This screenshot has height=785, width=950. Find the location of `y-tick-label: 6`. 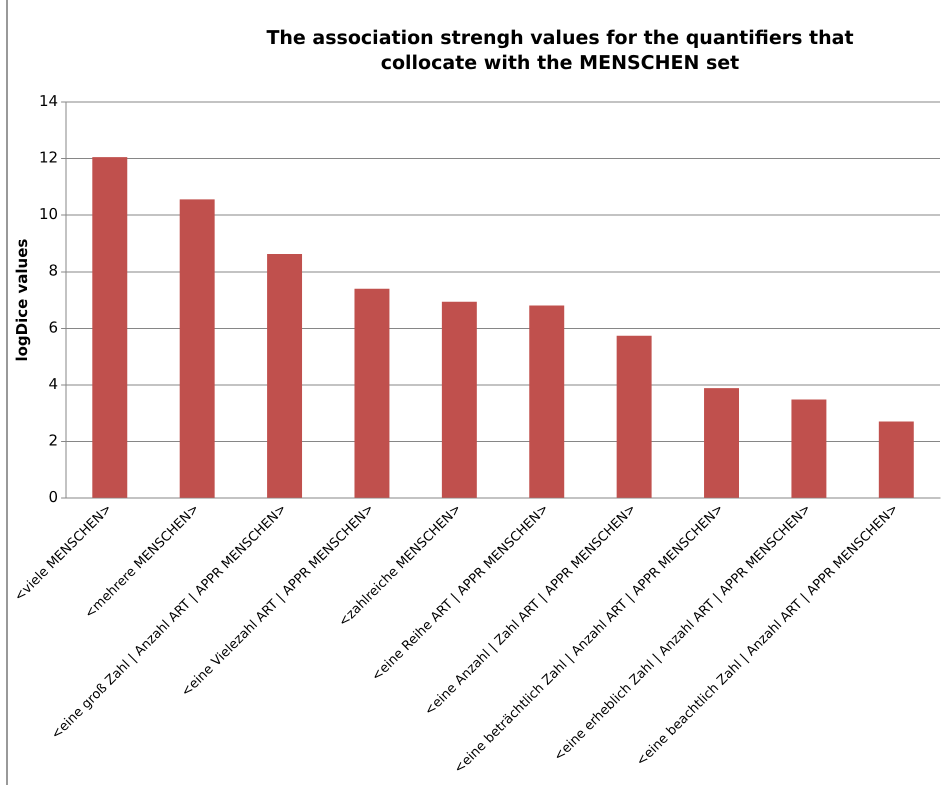

y-tick-label: 6 is located at coordinates (53, 327).